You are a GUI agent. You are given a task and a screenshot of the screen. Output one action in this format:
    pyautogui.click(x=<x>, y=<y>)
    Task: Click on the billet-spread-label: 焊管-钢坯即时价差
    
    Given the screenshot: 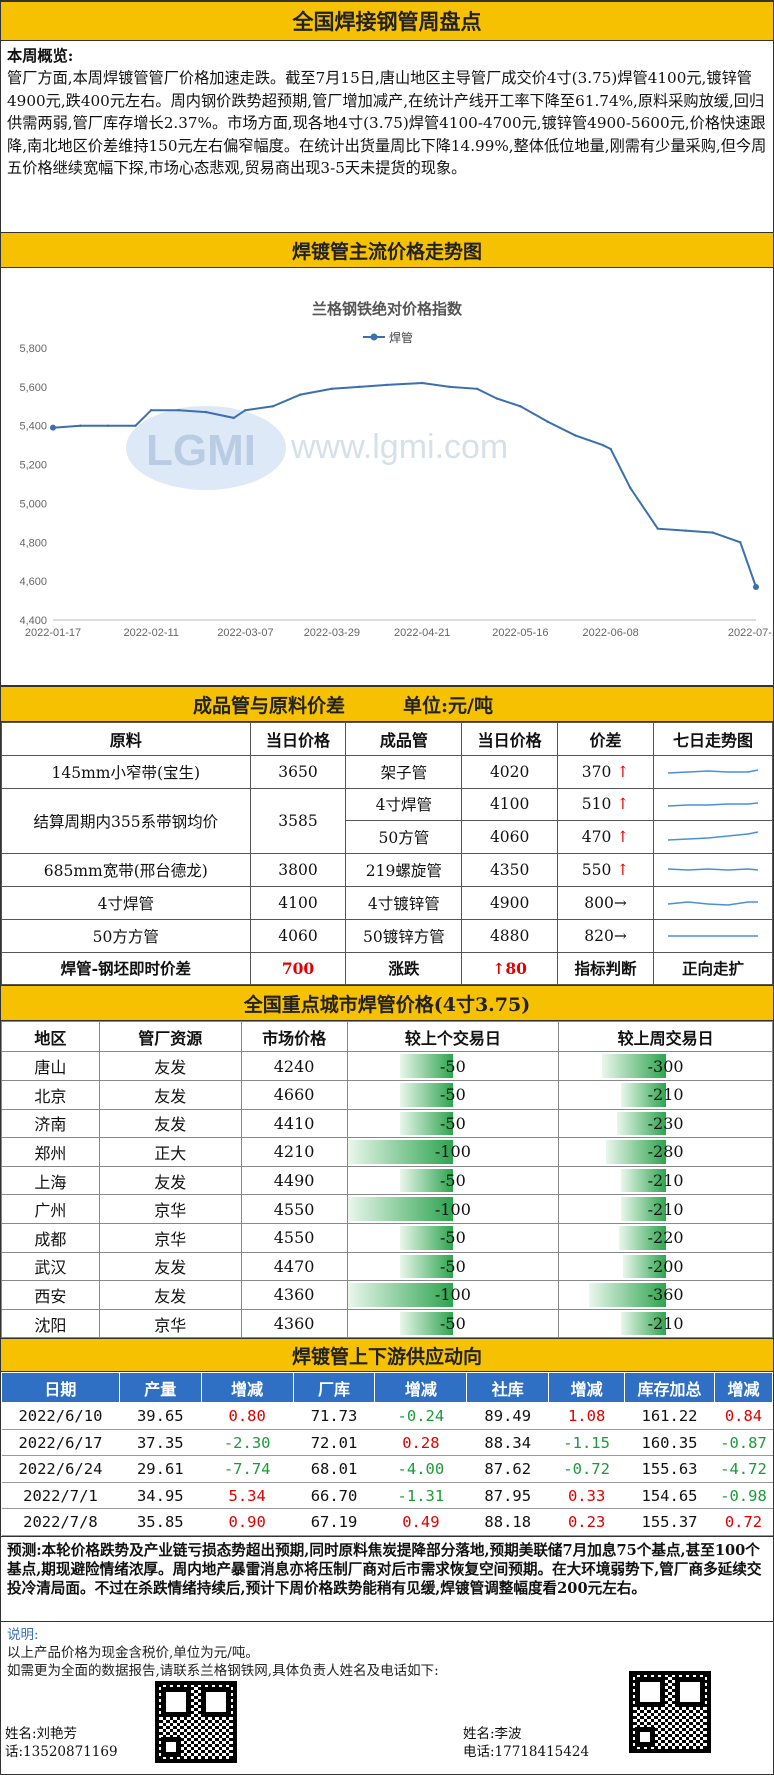 What is the action you would take?
    pyautogui.click(x=126, y=968)
    